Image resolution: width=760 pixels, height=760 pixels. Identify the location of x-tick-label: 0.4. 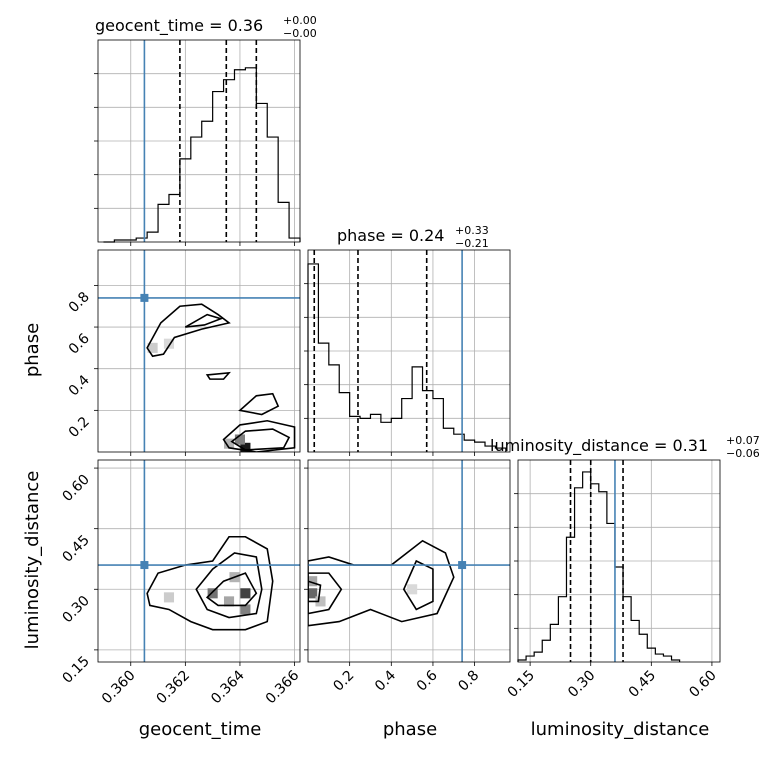
(385, 680).